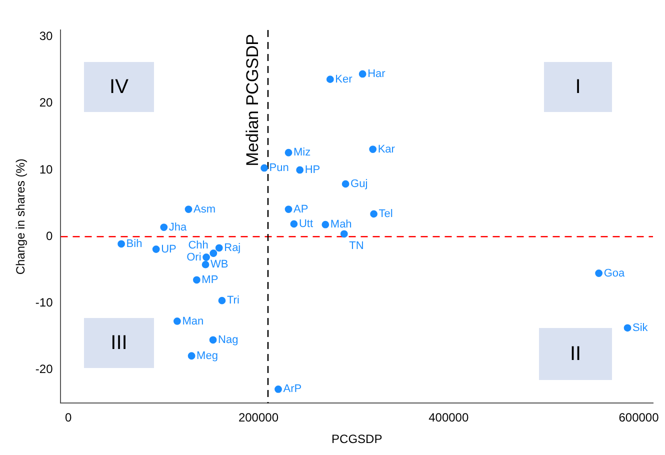  What do you see at coordinates (359, 184) in the screenshot?
I see `series-label: Guj` at bounding box center [359, 184].